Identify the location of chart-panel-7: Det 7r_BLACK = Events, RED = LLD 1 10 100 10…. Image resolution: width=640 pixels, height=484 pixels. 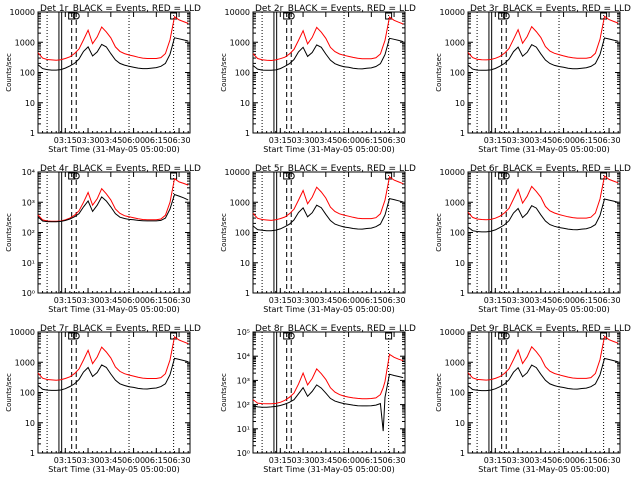
(103, 399).